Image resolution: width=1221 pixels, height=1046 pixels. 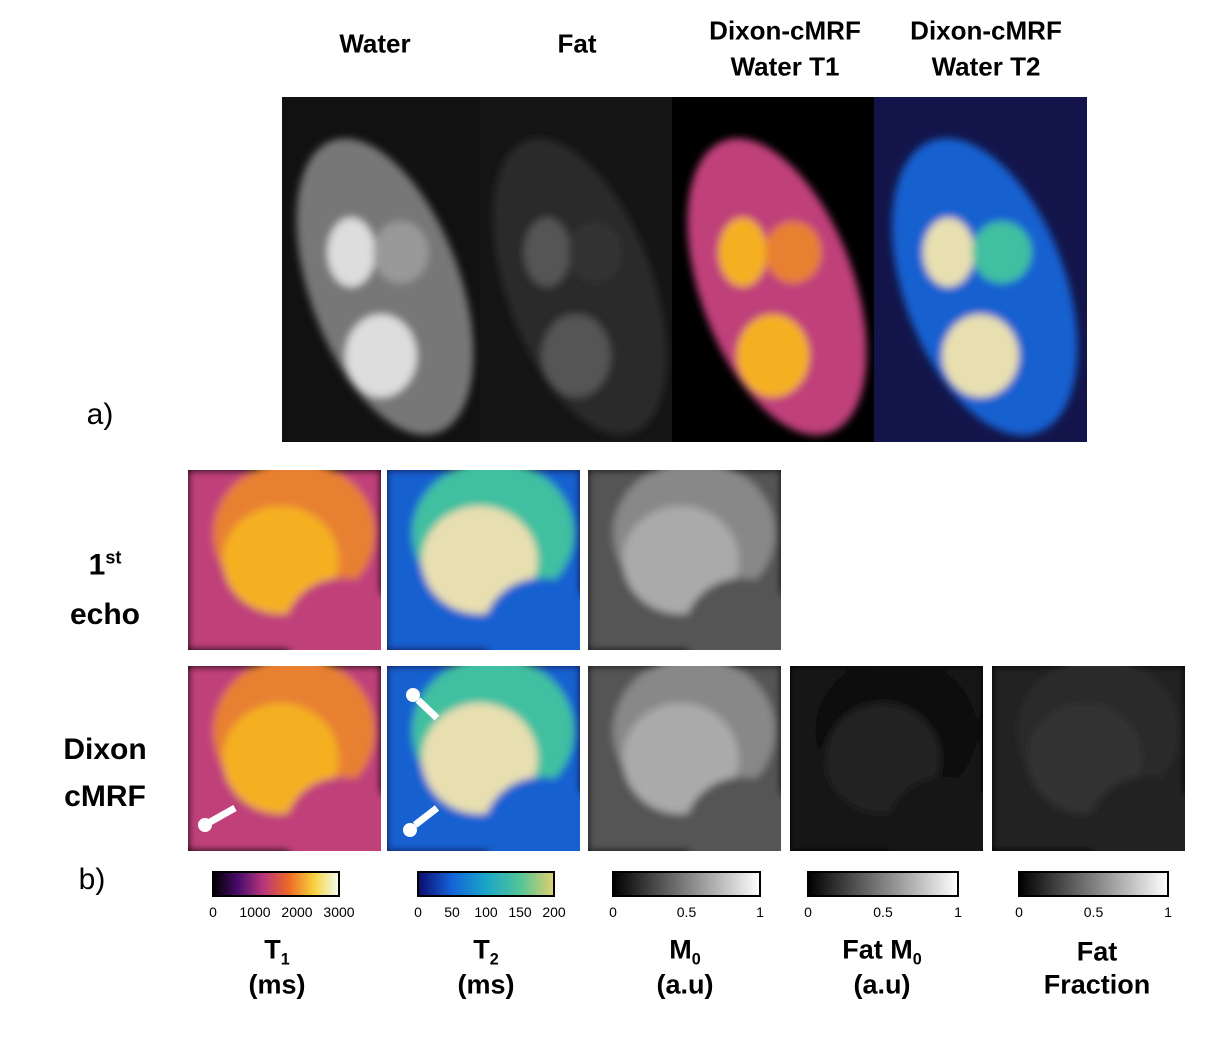 I want to click on colorbar-title: M0, so click(x=685, y=951).